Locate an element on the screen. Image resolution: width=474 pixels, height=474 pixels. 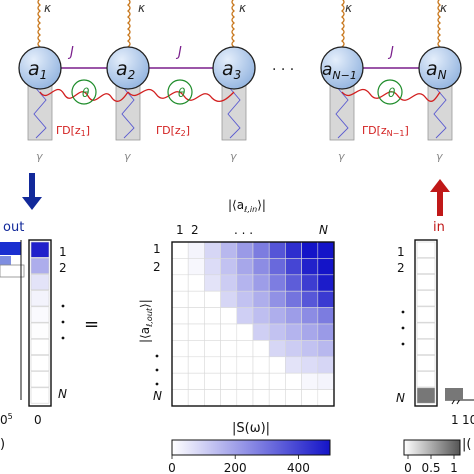
right-axis-fragment-10: 10 is located at coordinates (468, 420).